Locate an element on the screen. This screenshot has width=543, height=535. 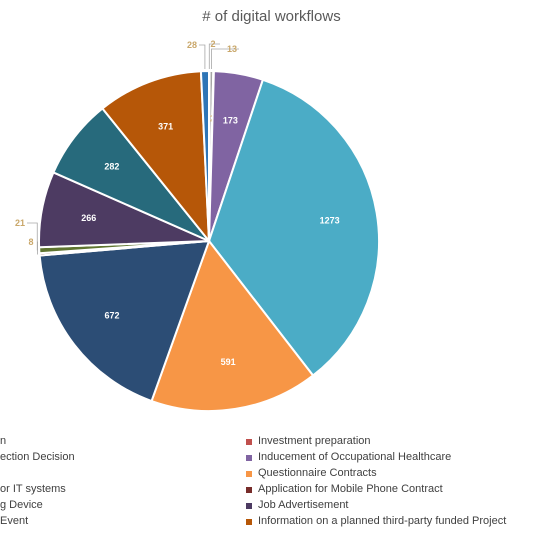
legend-label: Application for Mobile Phone Contract is located at coordinates (350, 489).